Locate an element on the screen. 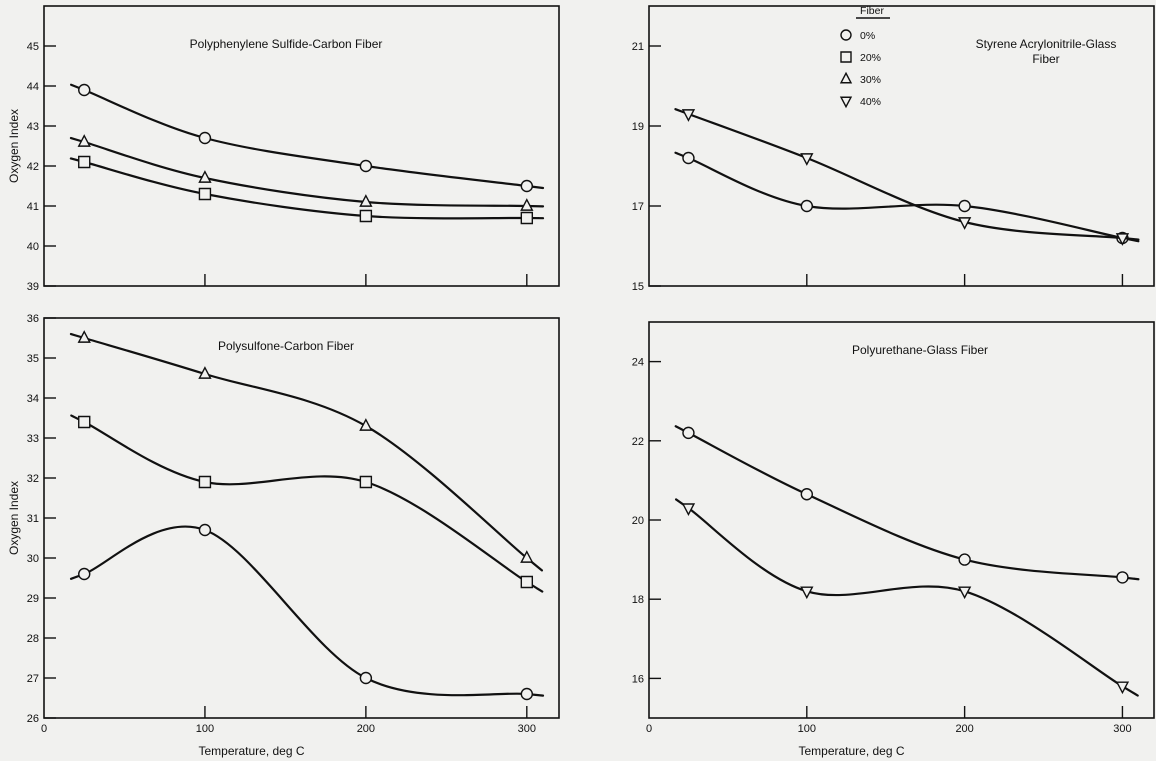 This screenshot has height=761, width=1156. legend-marker-square is located at coordinates (846, 57).